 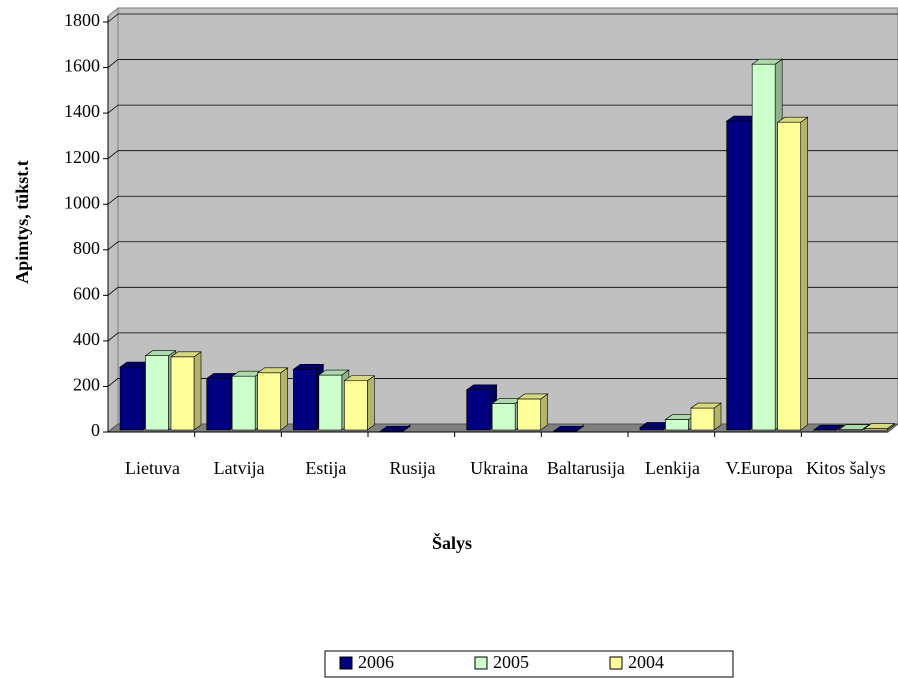 What do you see at coordinates (95, 430) in the screenshot?
I see `y-tick-label: 0` at bounding box center [95, 430].